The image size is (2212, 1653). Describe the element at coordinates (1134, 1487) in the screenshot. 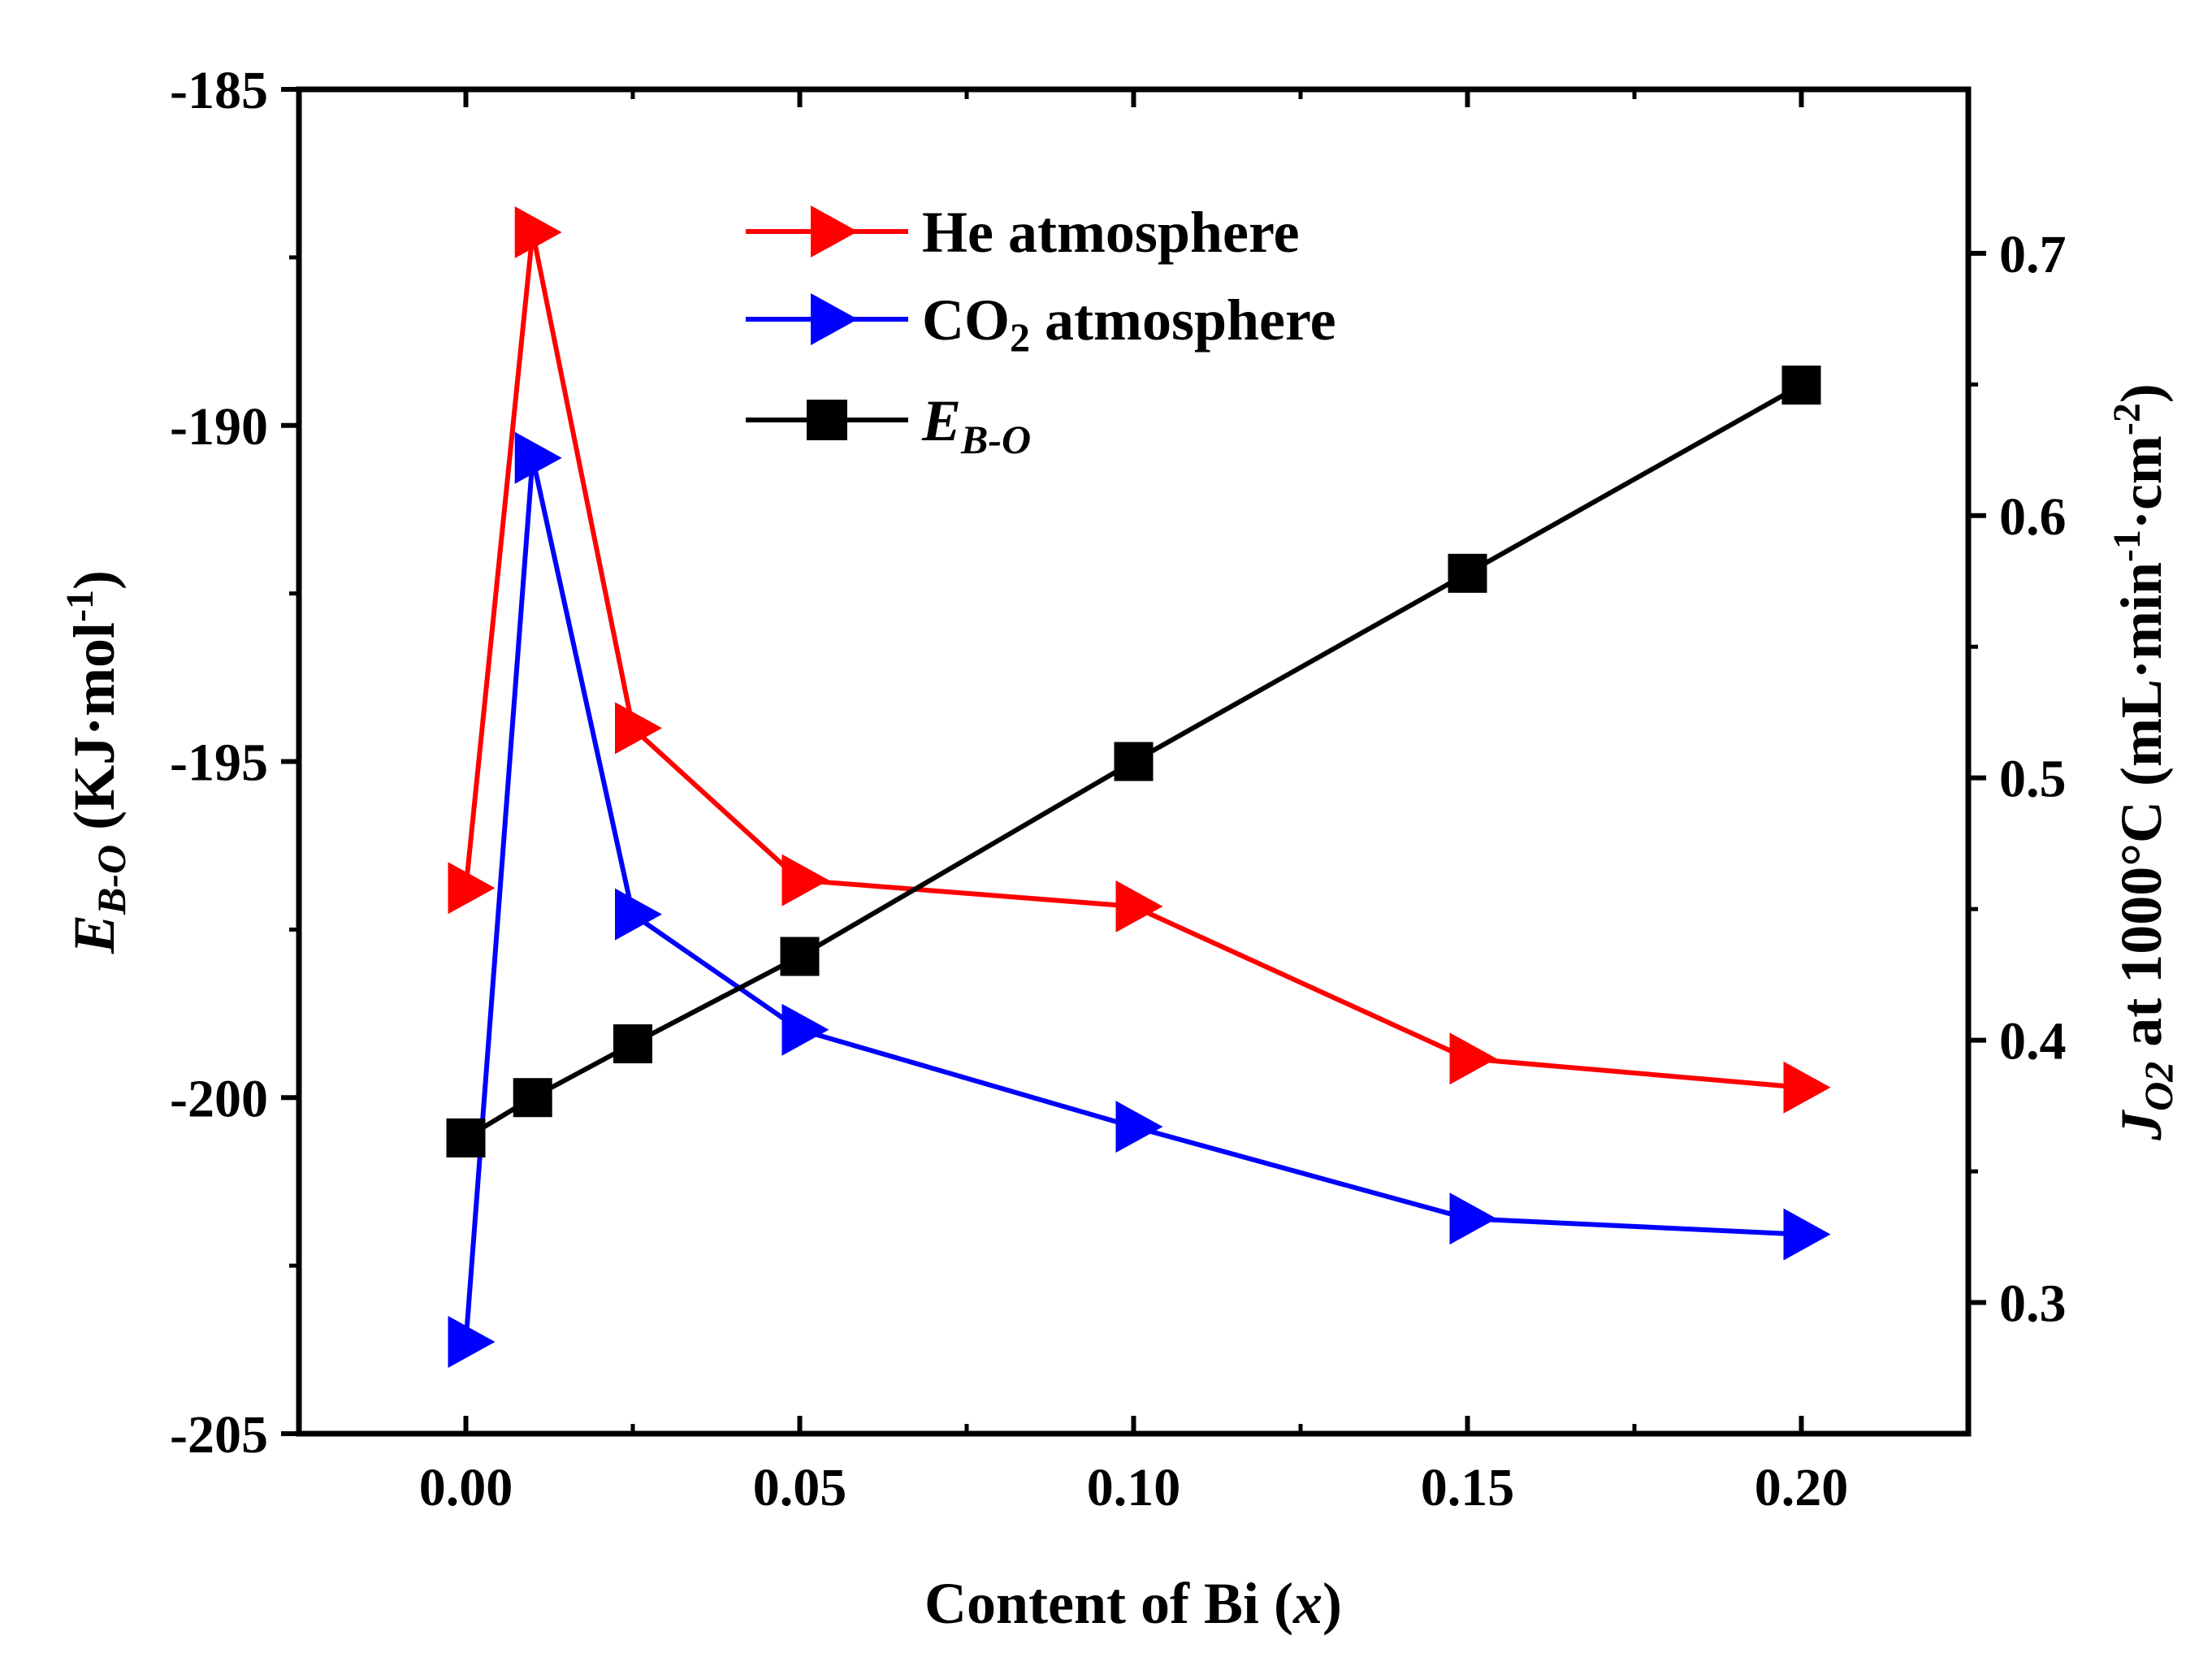

I see `x-tick-label: 0.10` at that location.